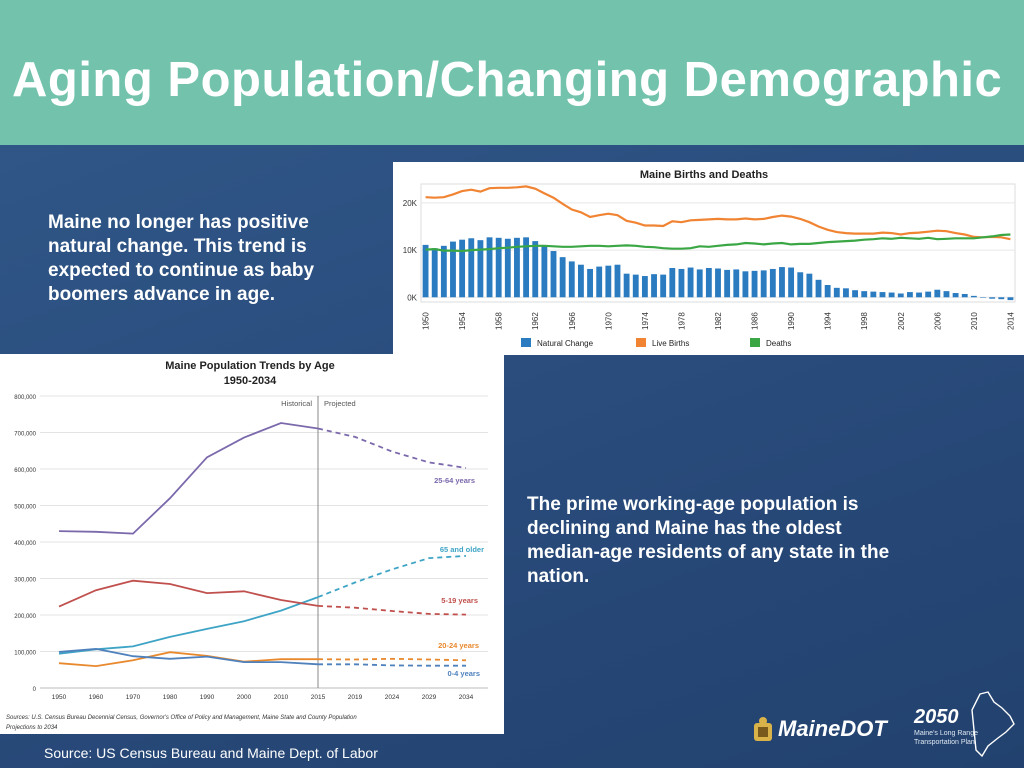  What do you see at coordinates (466, 697) in the screenshot?
I see `x-tick-label: 2034` at bounding box center [466, 697].